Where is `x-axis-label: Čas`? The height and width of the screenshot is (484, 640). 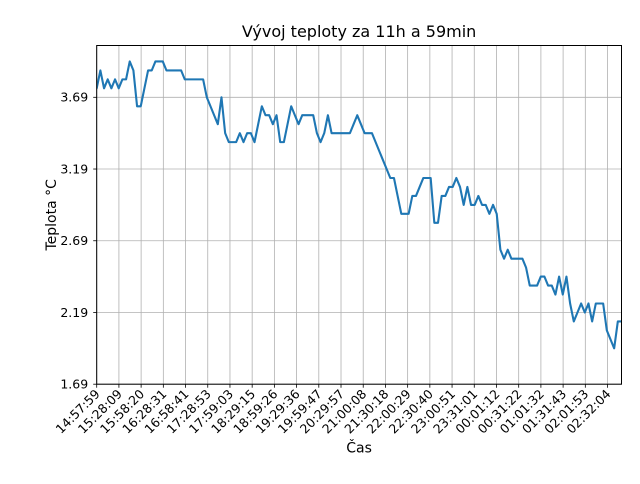 x-axis-label: Čas is located at coordinates (359, 448).